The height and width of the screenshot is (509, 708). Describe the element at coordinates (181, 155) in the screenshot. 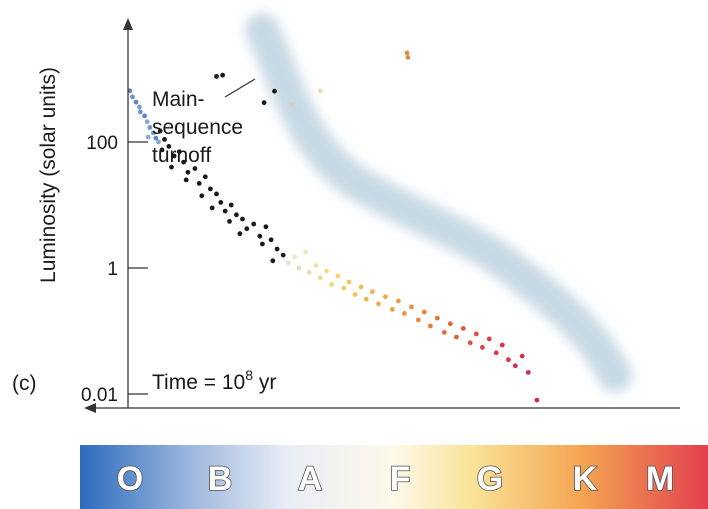

I see `turnoff-label-line3: turnoff` at that location.